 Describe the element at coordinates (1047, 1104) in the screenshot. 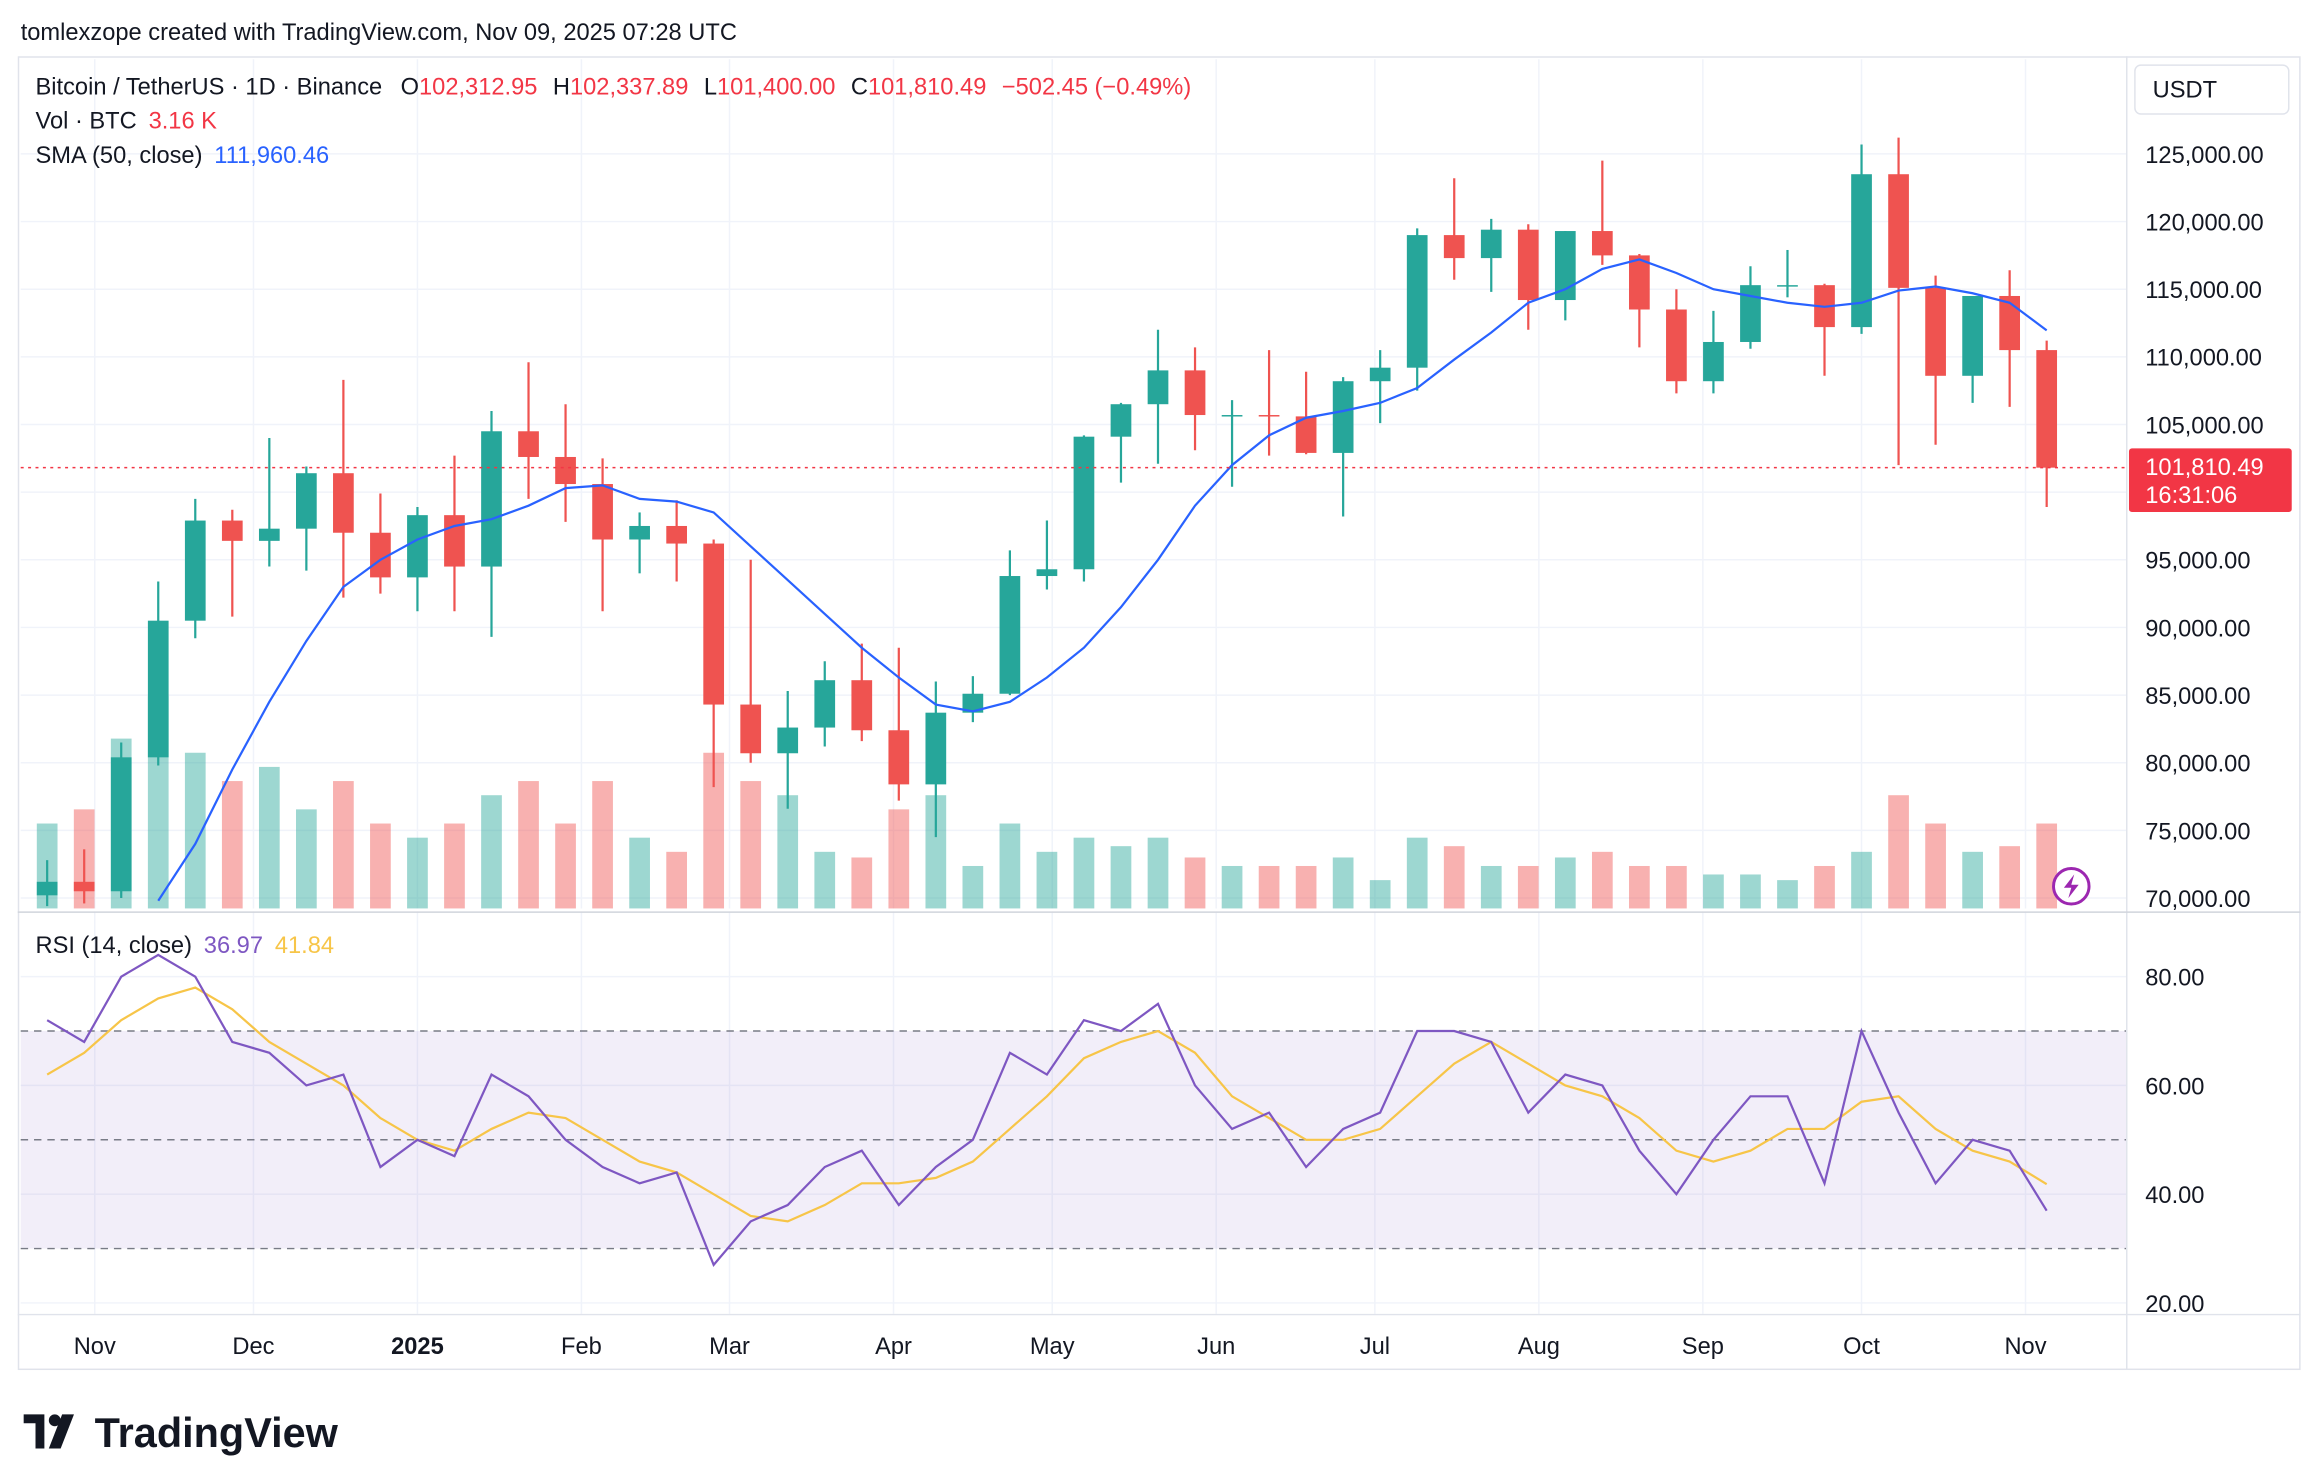

I see `rsi-ma-line` at that location.